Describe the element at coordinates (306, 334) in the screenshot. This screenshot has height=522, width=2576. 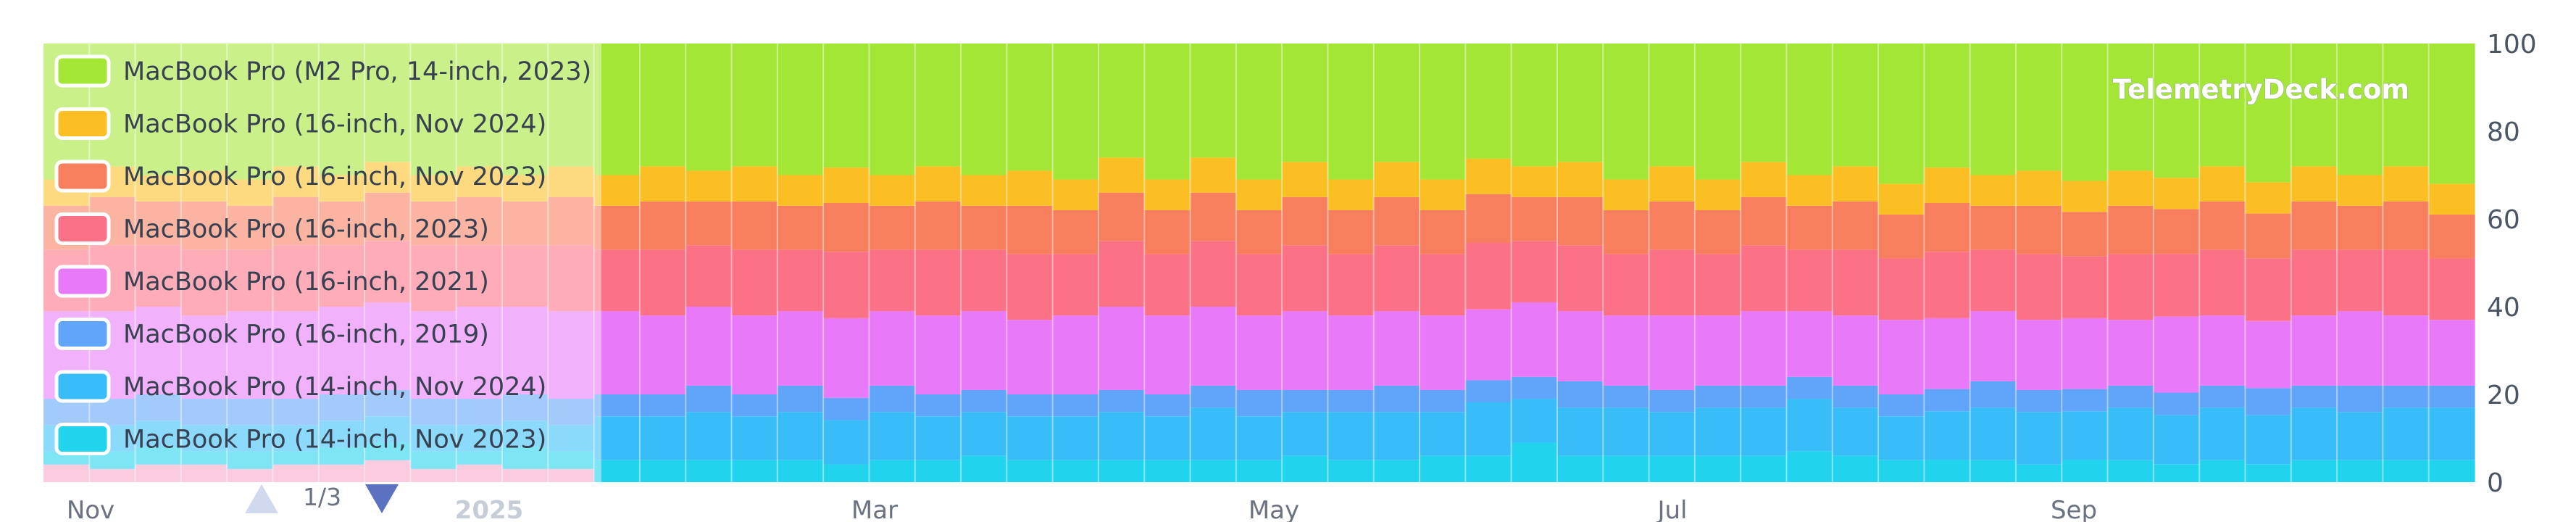
I see `legend-label: MacBook Pro (16-inch, 2019)` at that location.